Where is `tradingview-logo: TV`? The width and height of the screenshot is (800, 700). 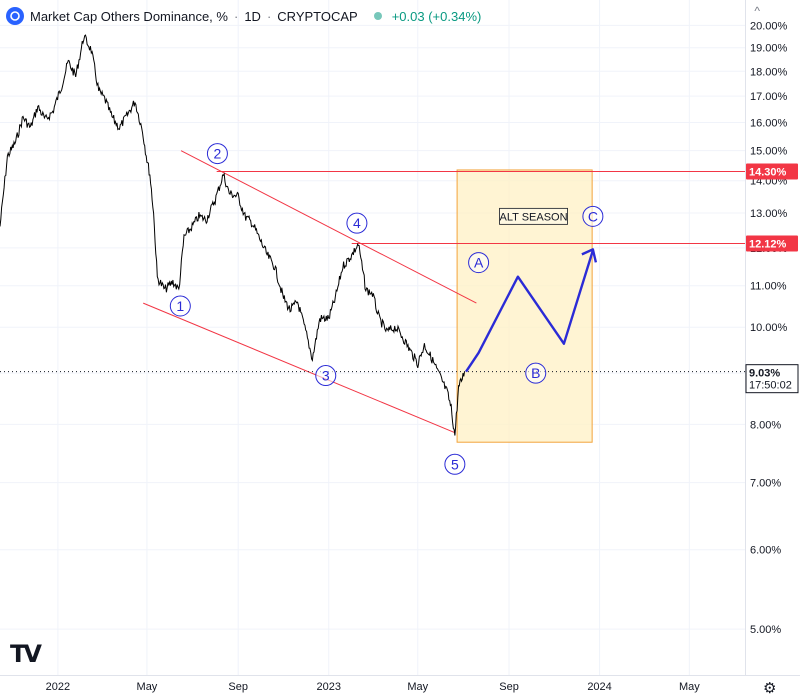 tradingview-logo: TV is located at coordinates (26, 654).